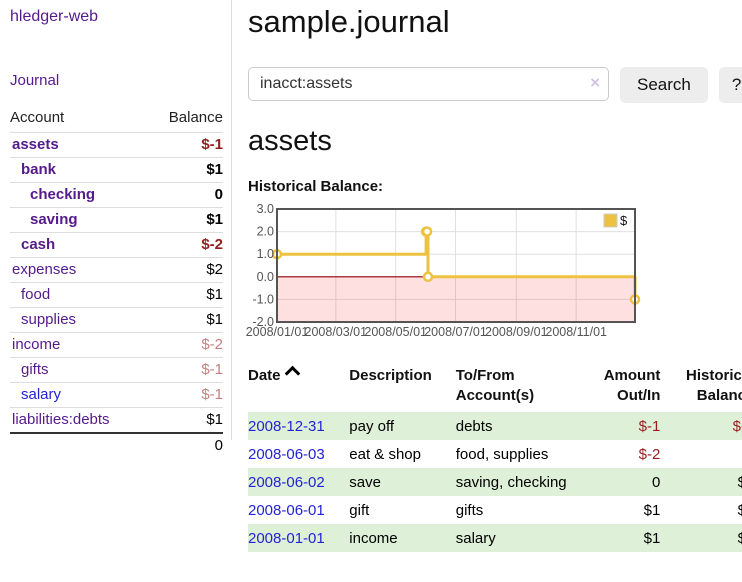 The image size is (742, 582). I want to click on svg-text: 2008/05/01, so click(395, 332).